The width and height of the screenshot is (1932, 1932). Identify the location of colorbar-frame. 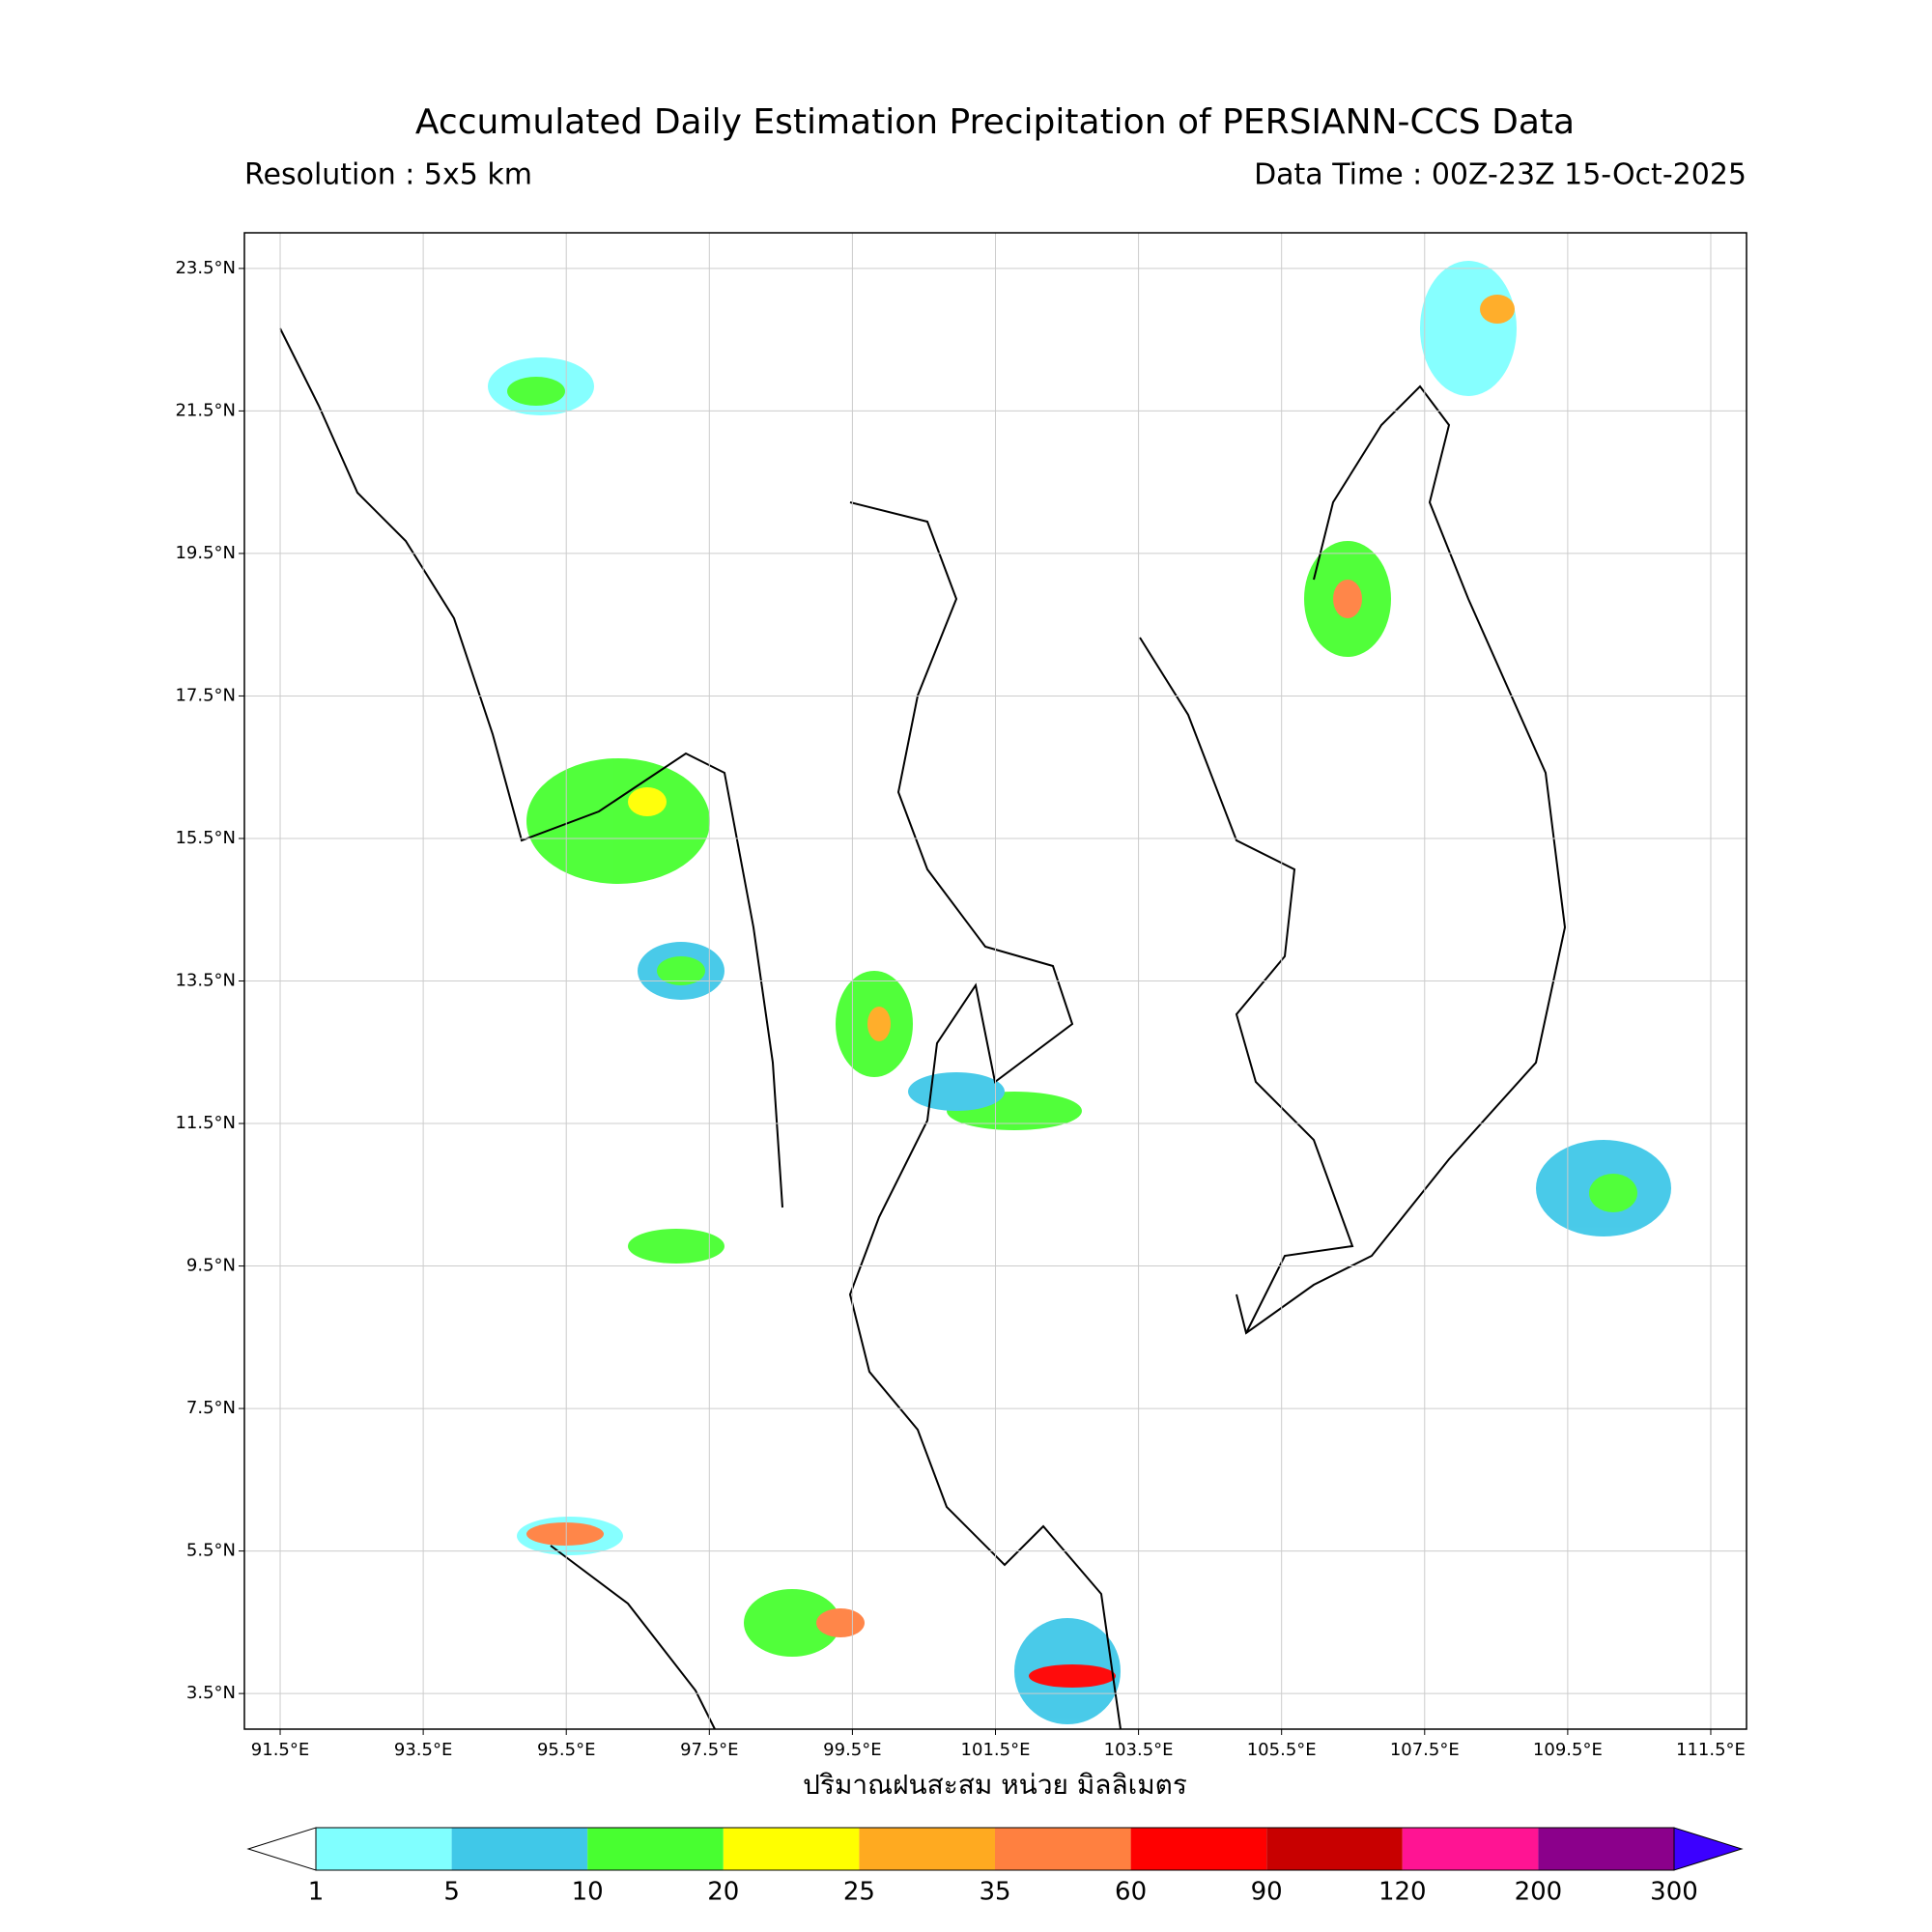
(995, 1849).